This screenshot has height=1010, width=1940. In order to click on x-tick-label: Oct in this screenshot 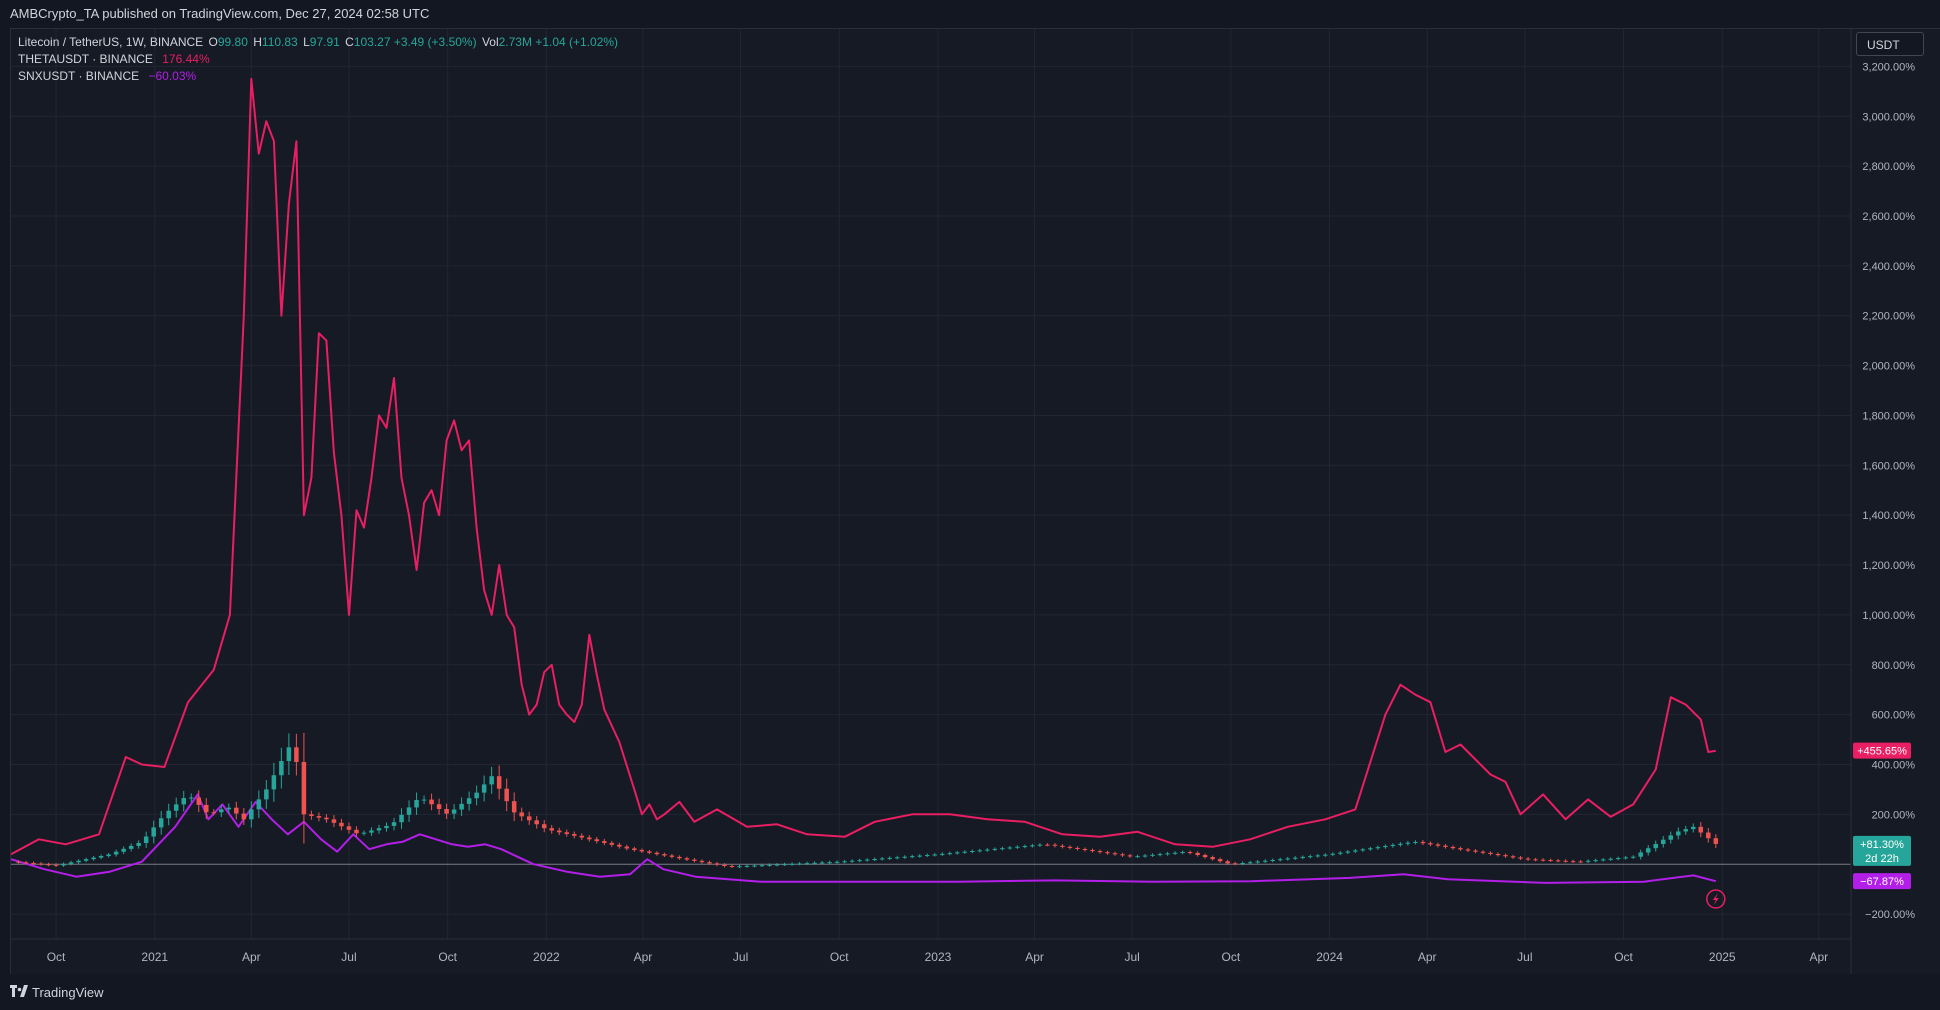, I will do `click(1623, 957)`.